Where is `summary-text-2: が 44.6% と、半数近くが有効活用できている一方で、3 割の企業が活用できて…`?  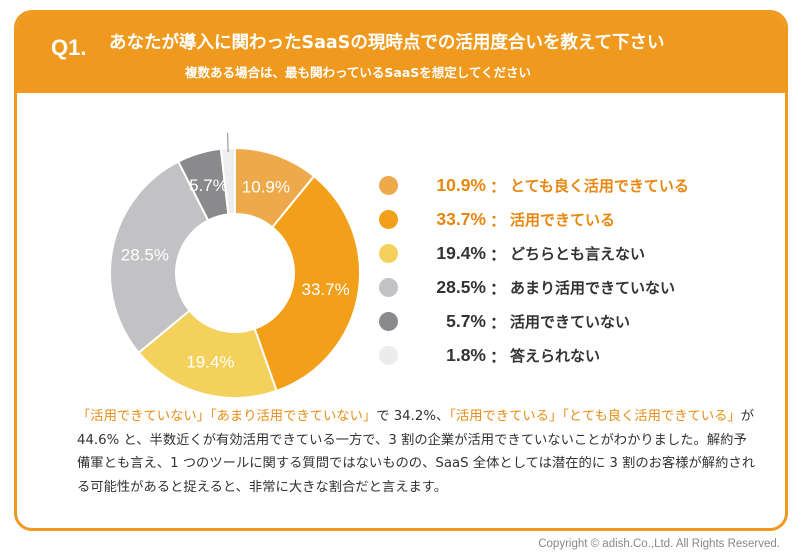
summary-text-2: が 44.6% と、半数近くが有効活用できている一方で、3 割の企業が活用できて… is located at coordinates (416, 452).